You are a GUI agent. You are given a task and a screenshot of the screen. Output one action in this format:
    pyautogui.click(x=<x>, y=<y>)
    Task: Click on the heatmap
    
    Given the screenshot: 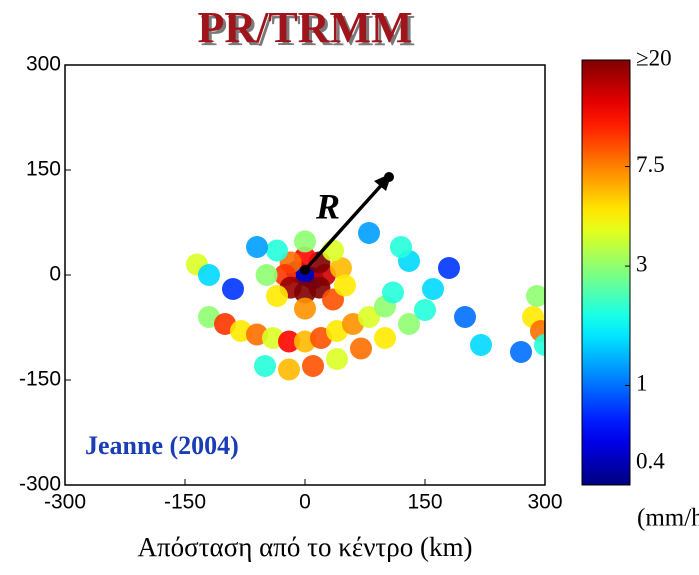 What is the action you would take?
    pyautogui.click(x=365, y=301)
    